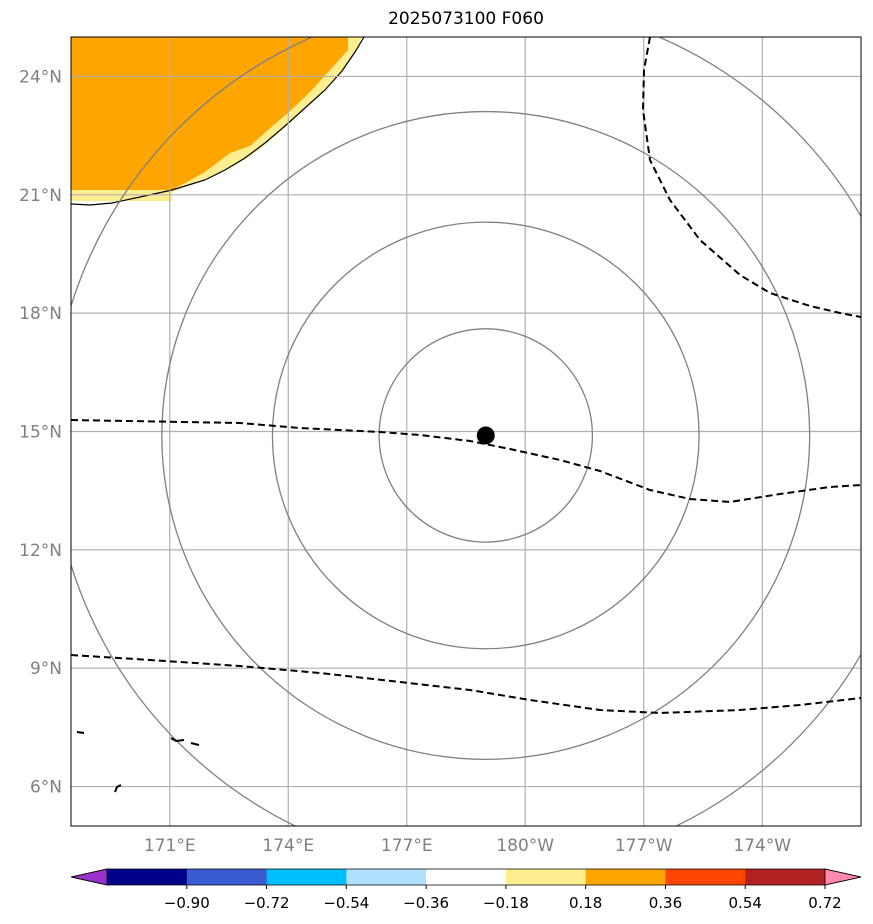 This screenshot has width=873, height=924. I want to click on dashed-contour-ne, so click(751, 177).